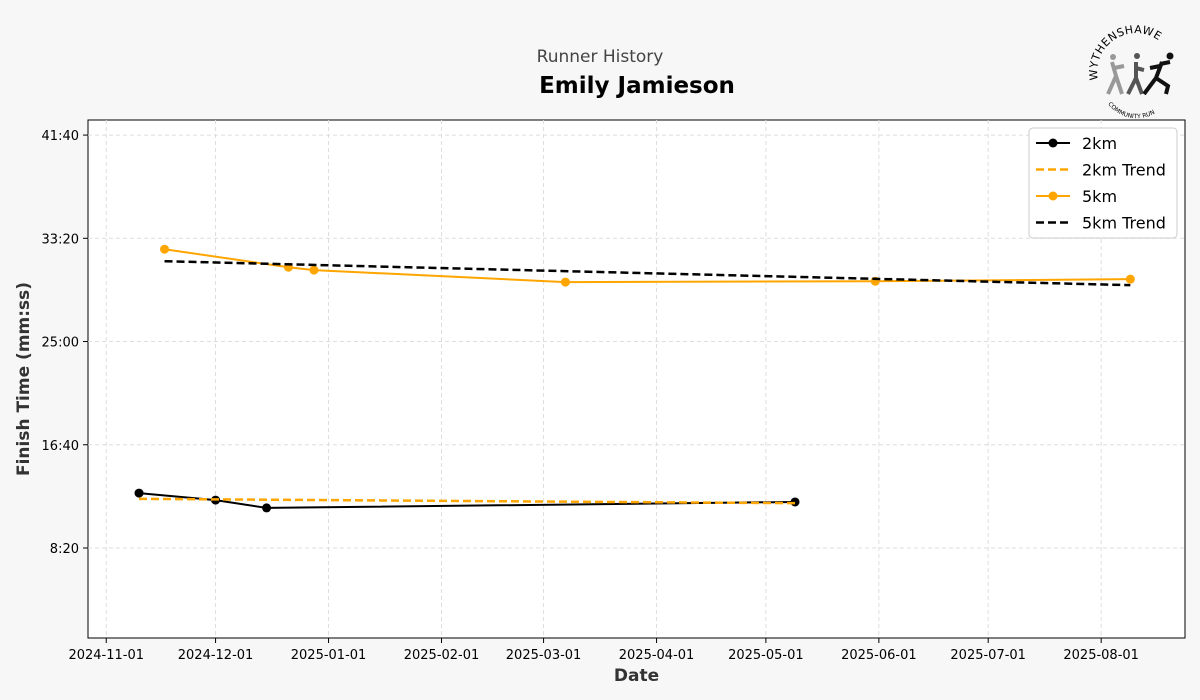 The width and height of the screenshot is (1200, 700). What do you see at coordinates (60, 136) in the screenshot?
I see `y-tick-label: 41:40` at bounding box center [60, 136].